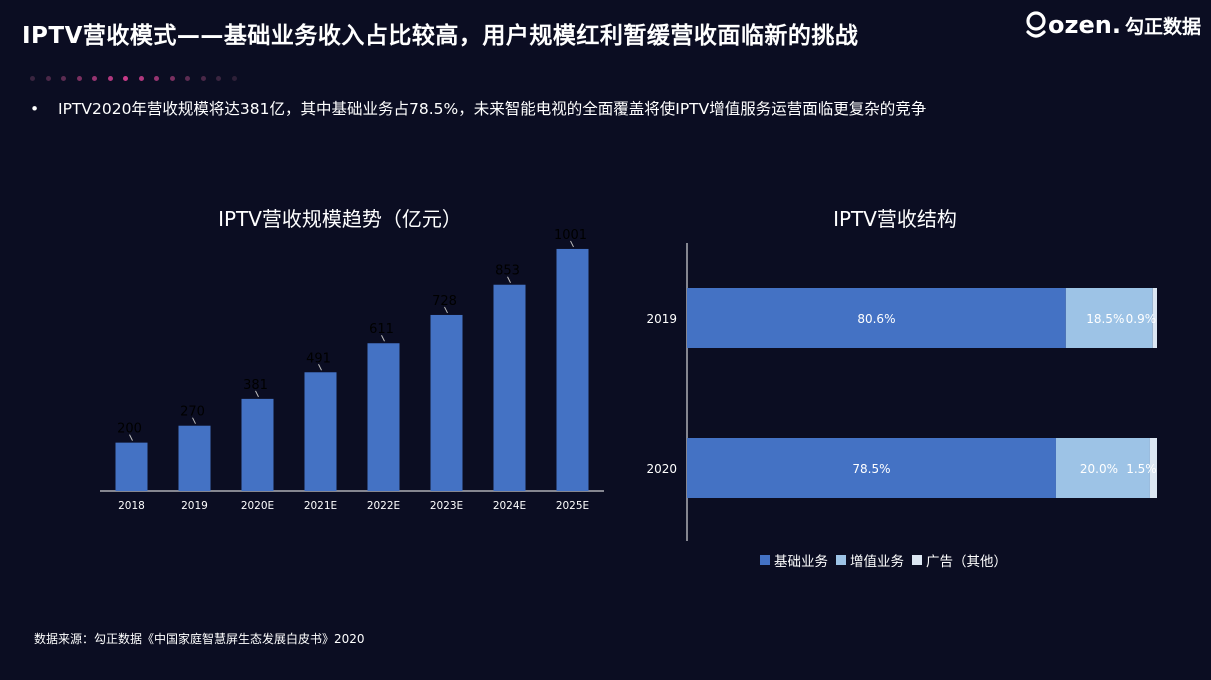  What do you see at coordinates (877, 562) in the screenshot?
I see `legend-label-value-added: 增值业务` at bounding box center [877, 562].